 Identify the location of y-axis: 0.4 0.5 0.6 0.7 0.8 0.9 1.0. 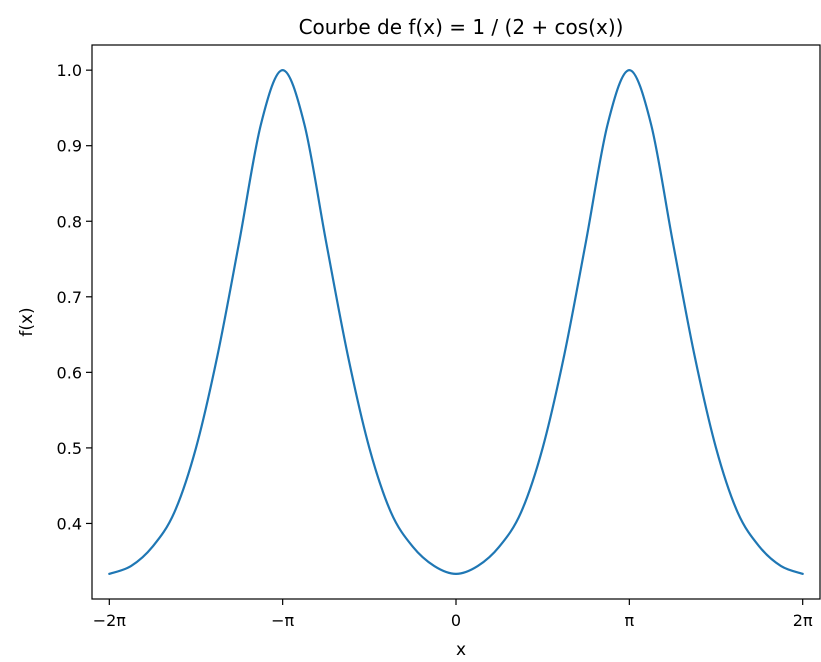
(74, 297).